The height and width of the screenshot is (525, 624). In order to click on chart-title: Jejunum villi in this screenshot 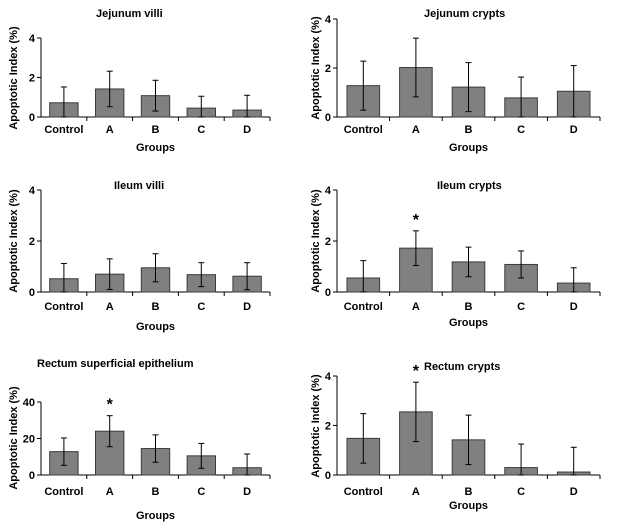, I will do `click(129, 14)`.